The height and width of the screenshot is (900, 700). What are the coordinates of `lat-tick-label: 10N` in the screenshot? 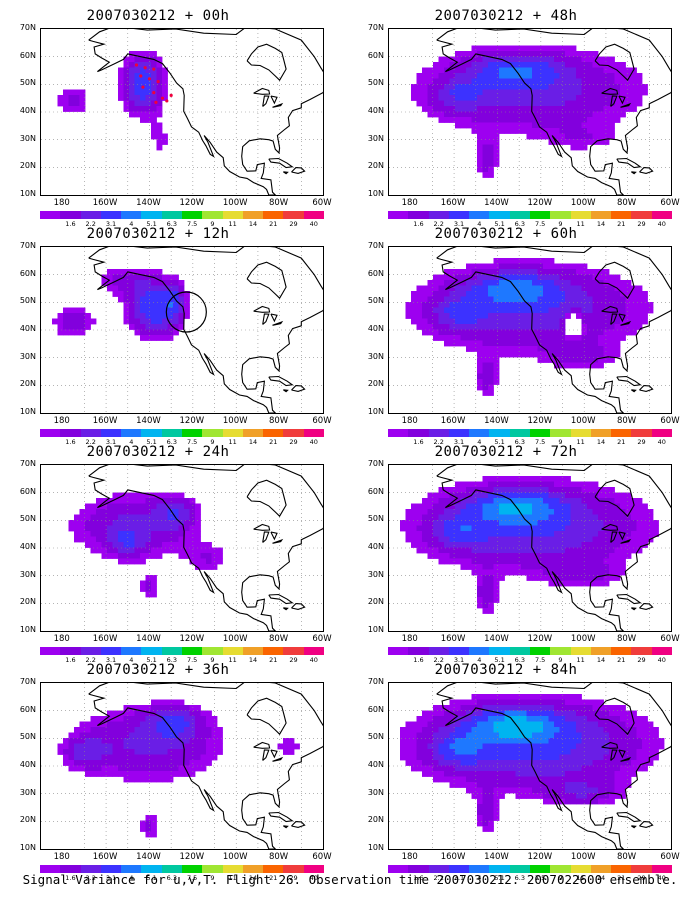 It's located at (375, 847).